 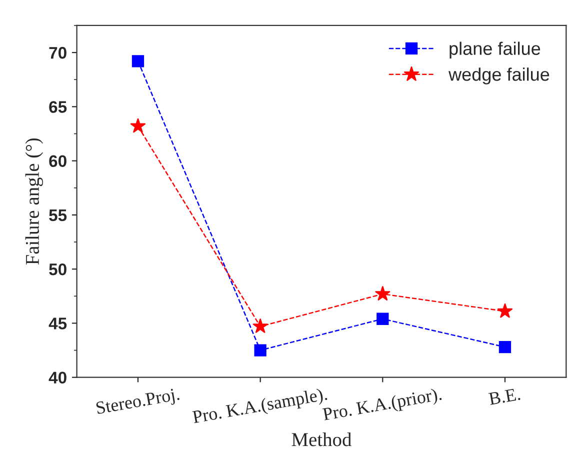 I want to click on legend-label: wedge failue, so click(x=499, y=76).